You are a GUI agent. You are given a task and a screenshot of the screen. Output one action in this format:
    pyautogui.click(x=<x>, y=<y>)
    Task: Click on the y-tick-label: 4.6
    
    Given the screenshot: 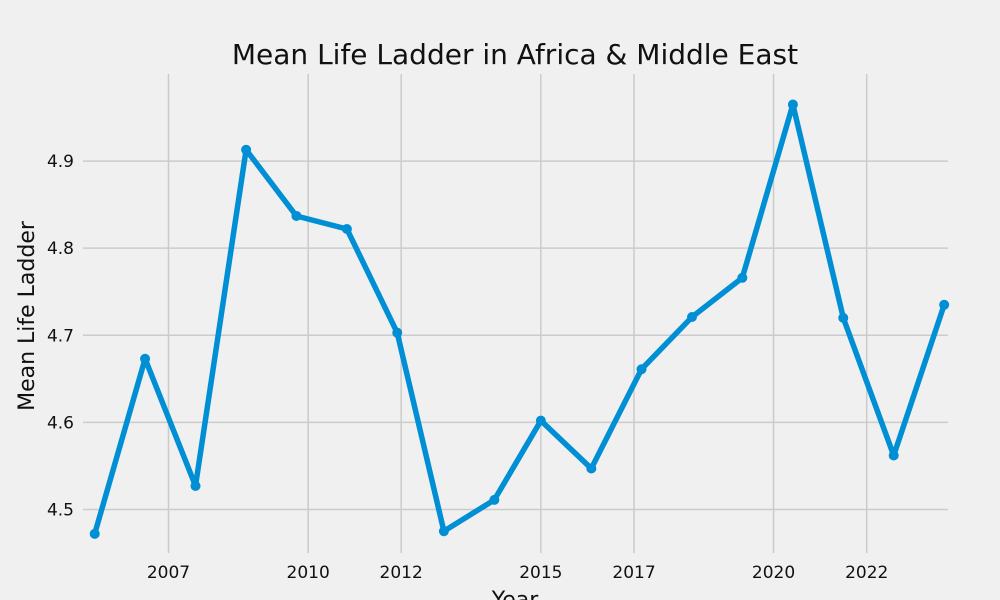 What is the action you would take?
    pyautogui.click(x=60, y=423)
    